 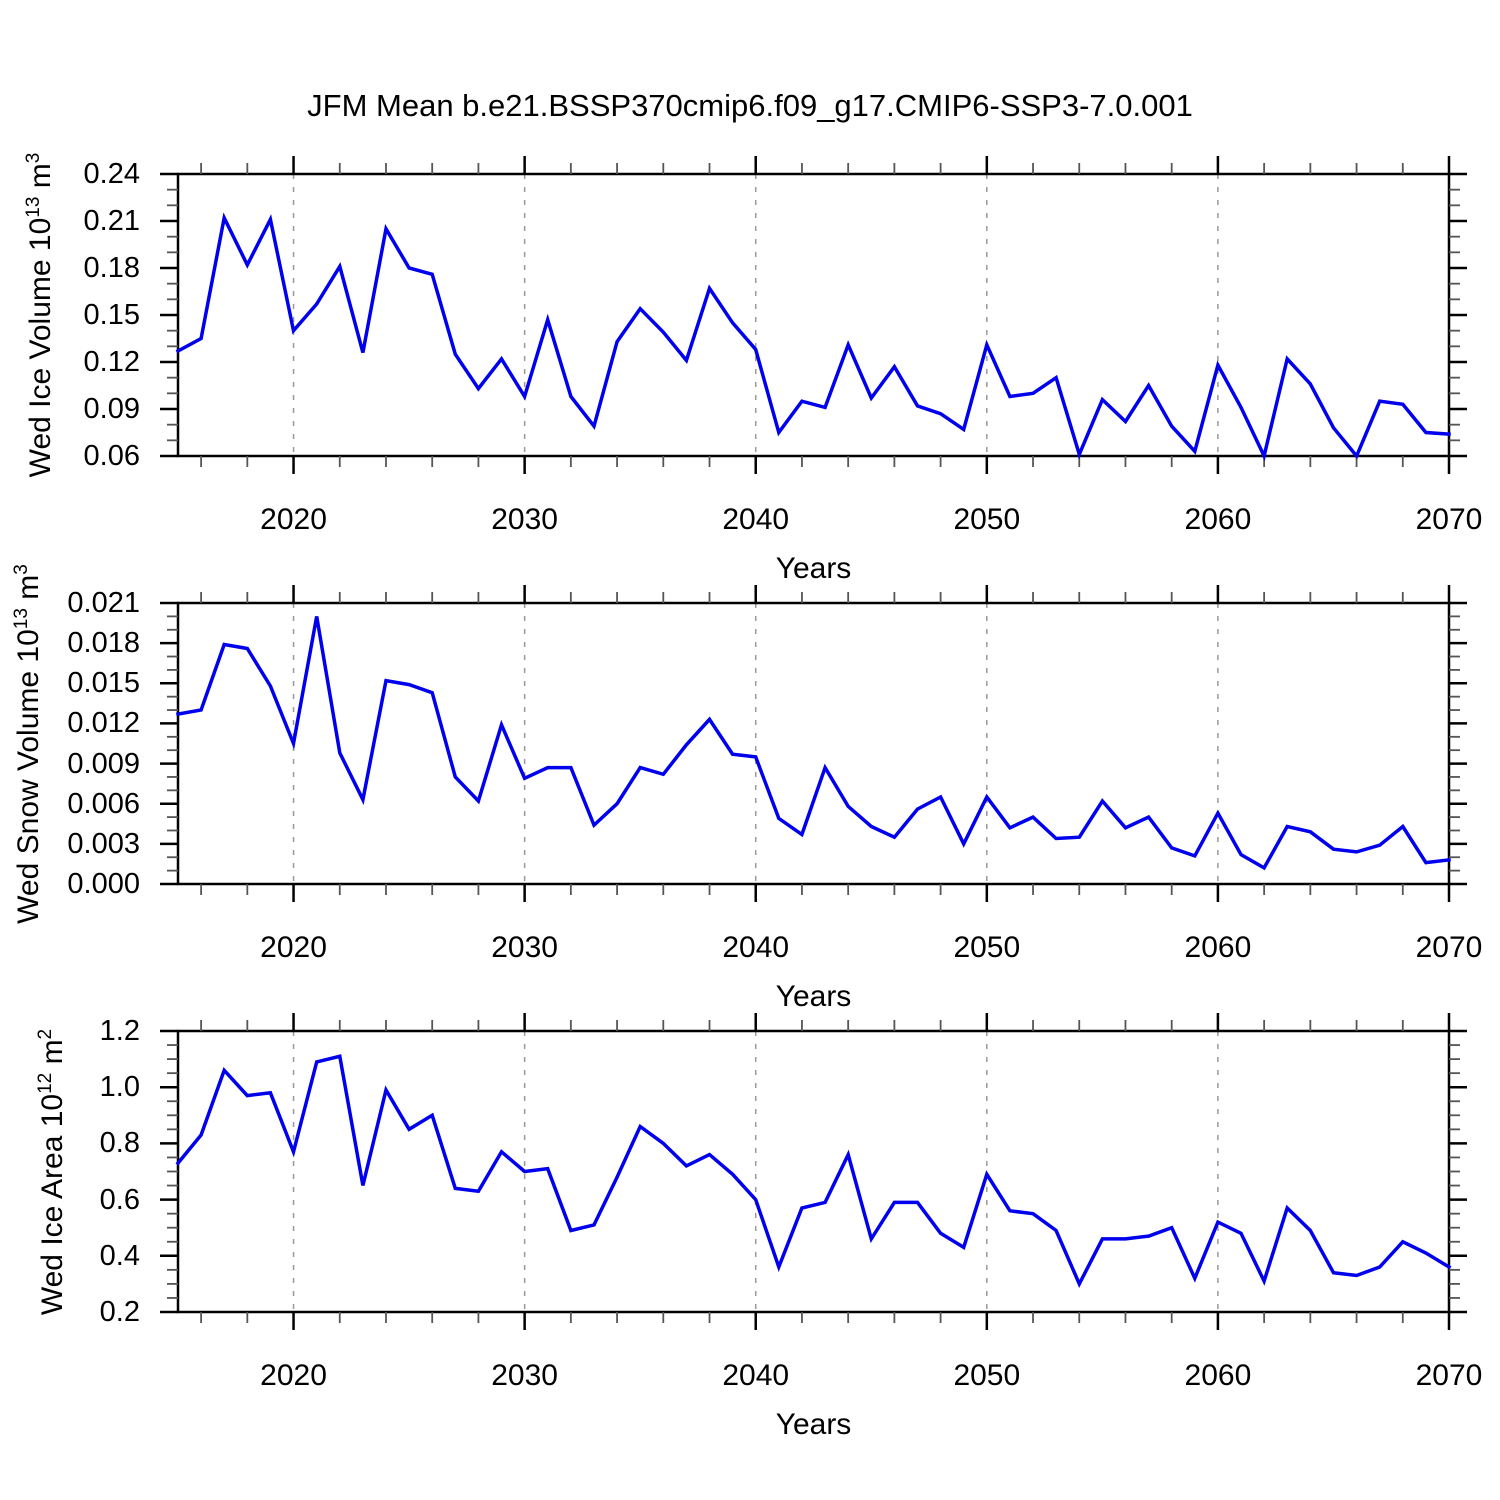 What do you see at coordinates (103, 803) in the screenshot?
I see `y-tick-label: 0.006` at bounding box center [103, 803].